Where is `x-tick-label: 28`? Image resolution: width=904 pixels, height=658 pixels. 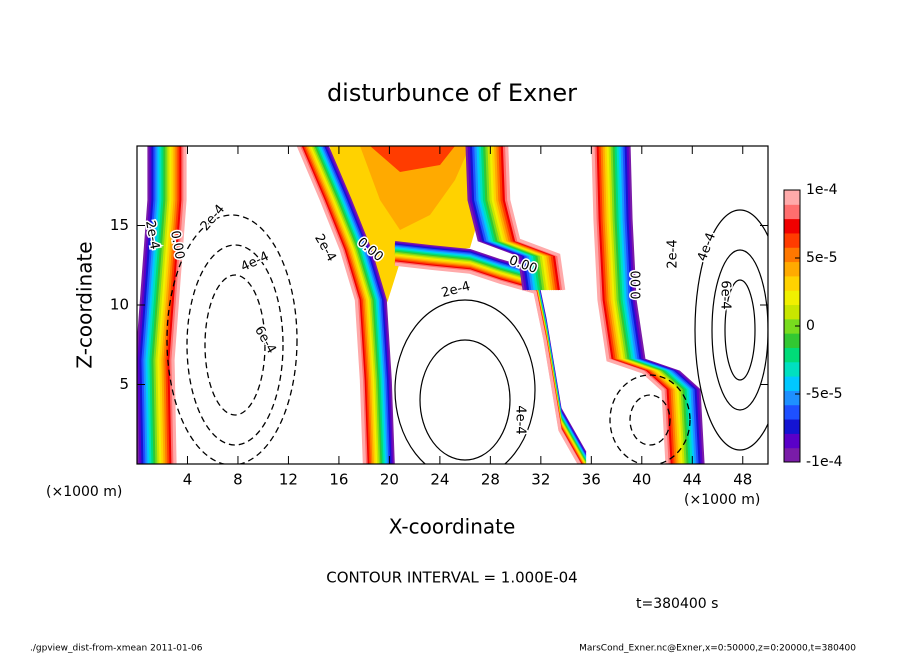
x-tick-label: 28 is located at coordinates (490, 480).